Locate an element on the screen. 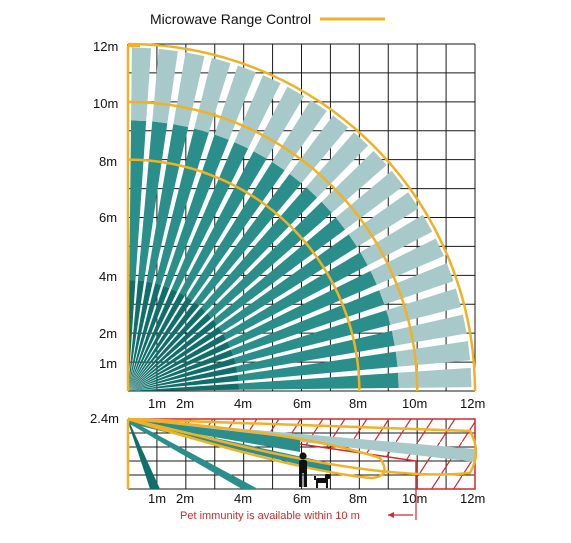  person-figure-icon is located at coordinates (303, 469).